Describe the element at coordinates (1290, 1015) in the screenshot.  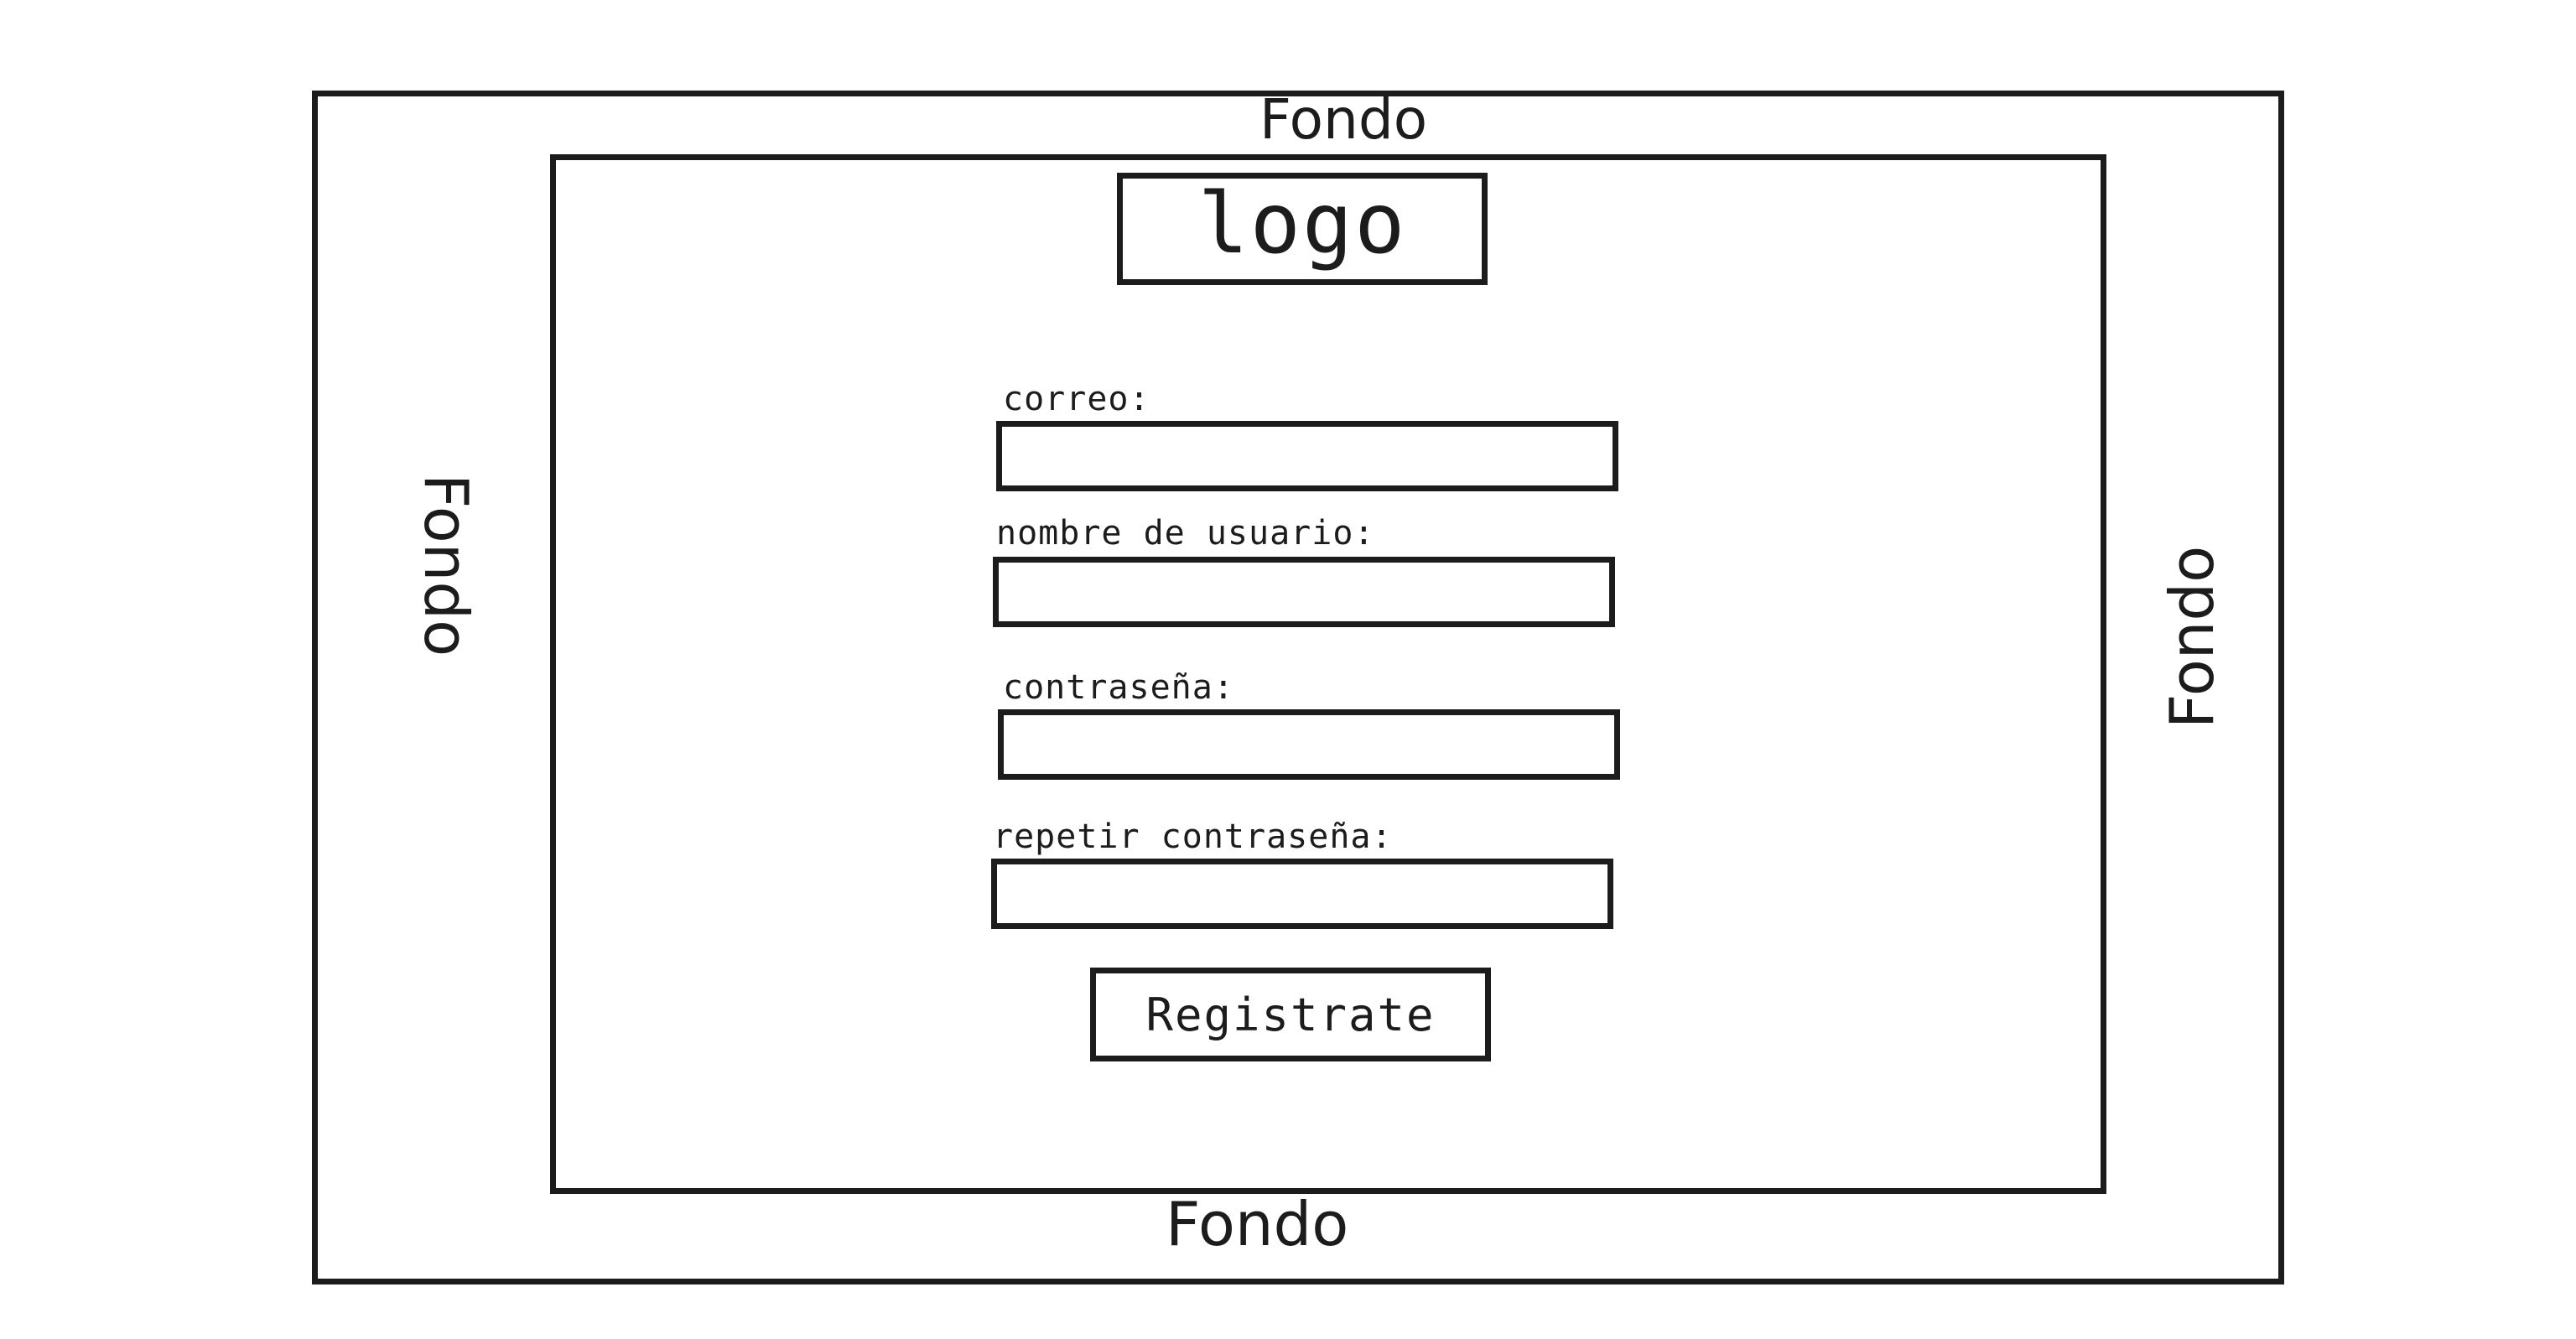
I see `register-button: Registrate` at that location.